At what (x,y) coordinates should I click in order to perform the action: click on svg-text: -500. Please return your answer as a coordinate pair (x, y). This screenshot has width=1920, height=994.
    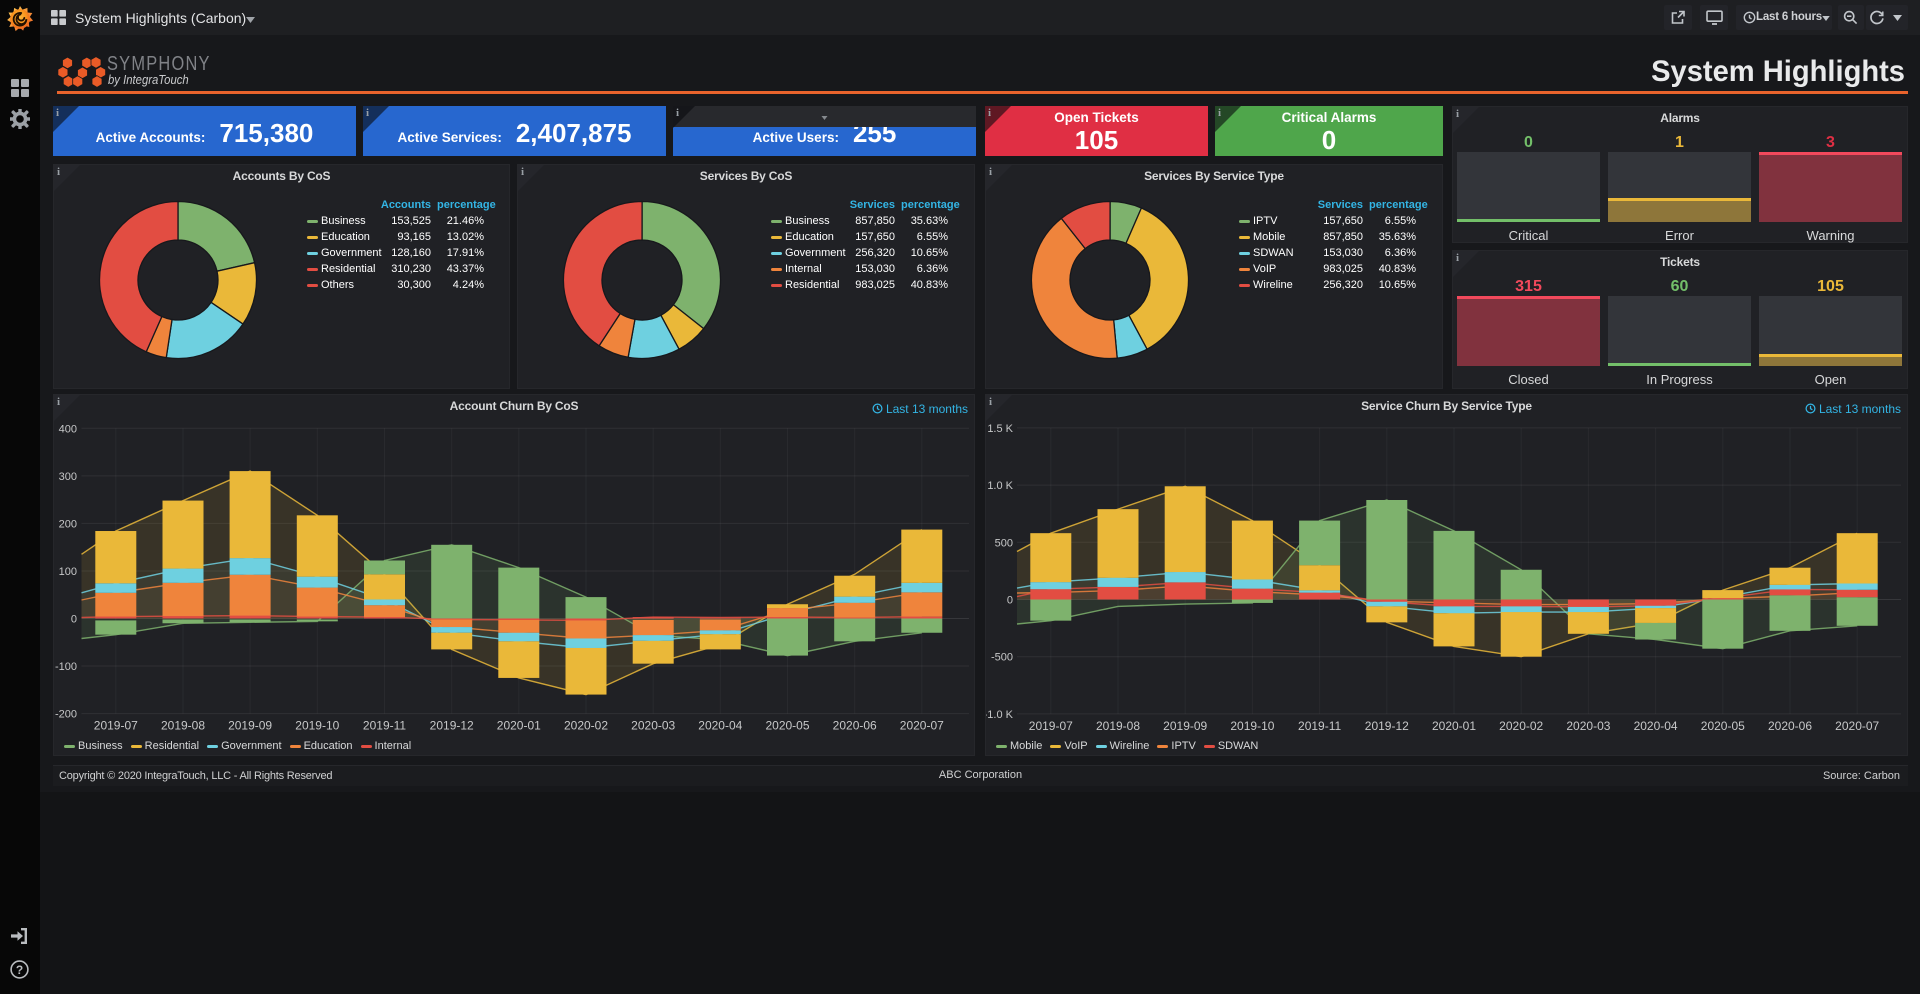
    Looking at the image, I should click on (1002, 658).